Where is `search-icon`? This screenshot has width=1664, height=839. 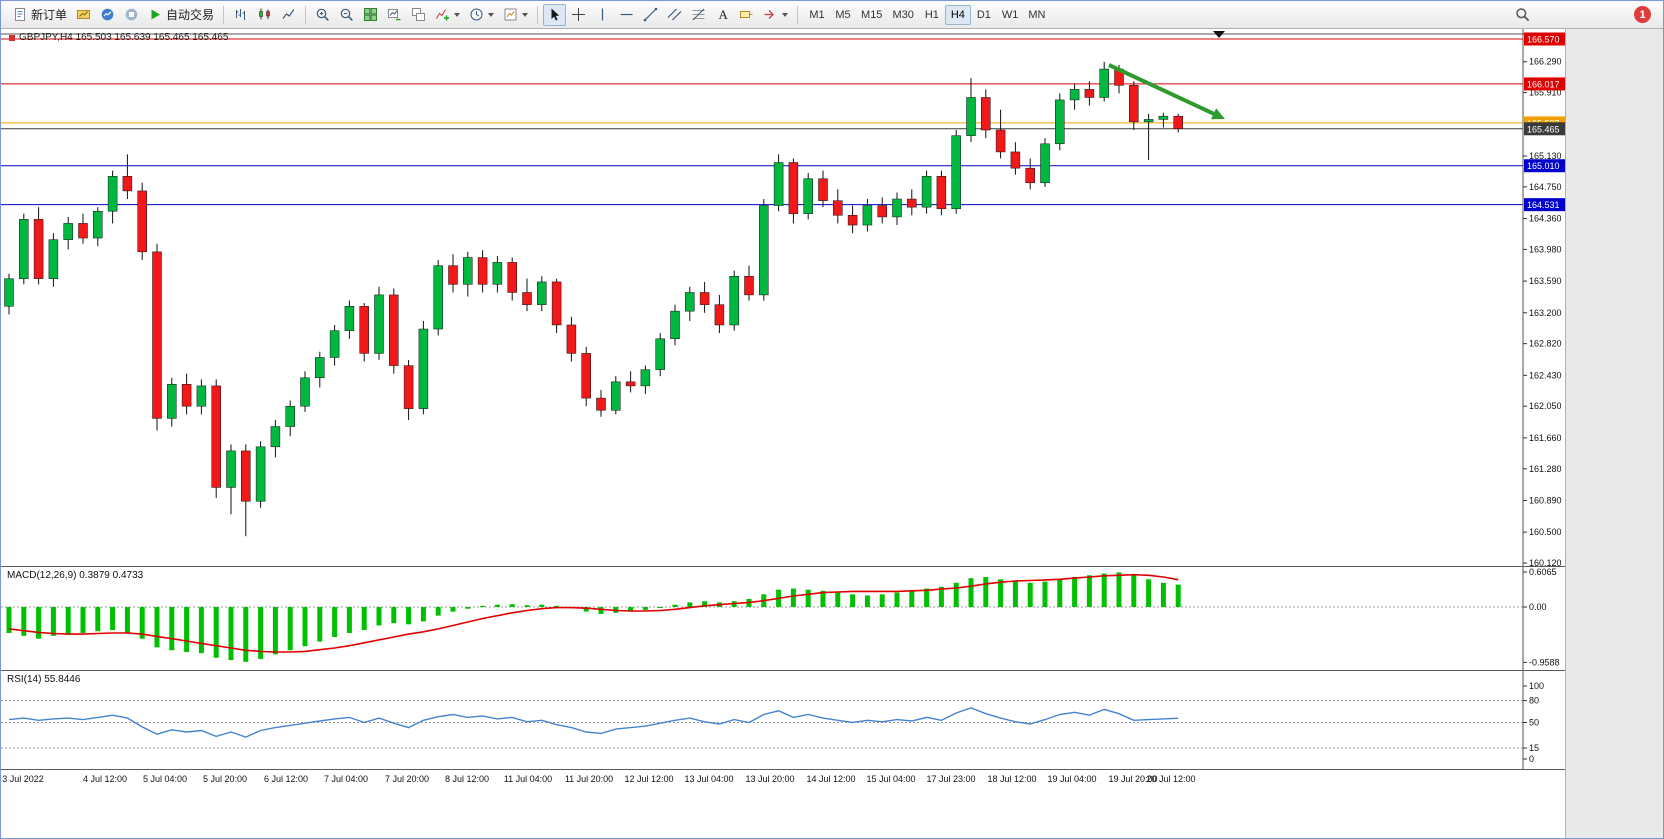
search-icon is located at coordinates (1523, 15).